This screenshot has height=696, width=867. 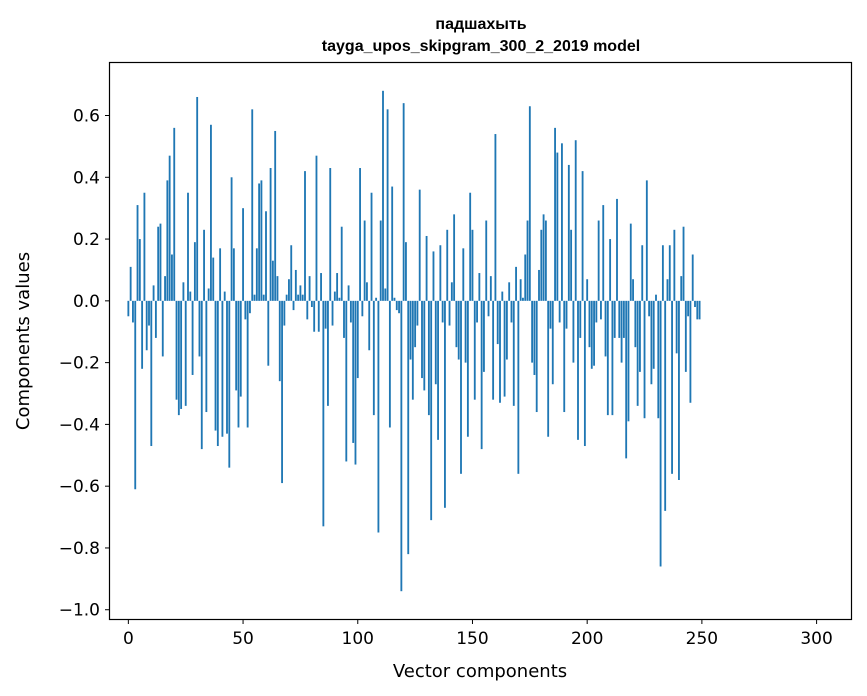 What do you see at coordinates (128, 639) in the screenshot?
I see `x-tick-label: 0` at bounding box center [128, 639].